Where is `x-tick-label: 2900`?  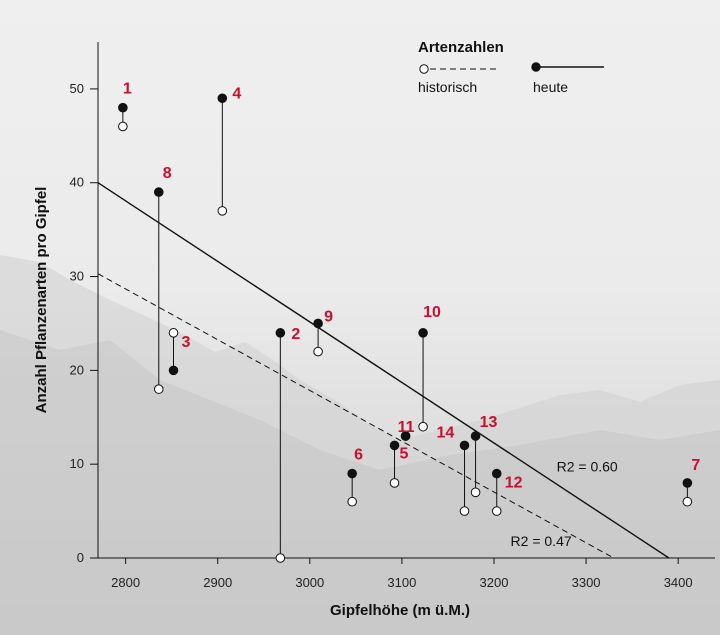
x-tick-label: 2900 is located at coordinates (217, 582).